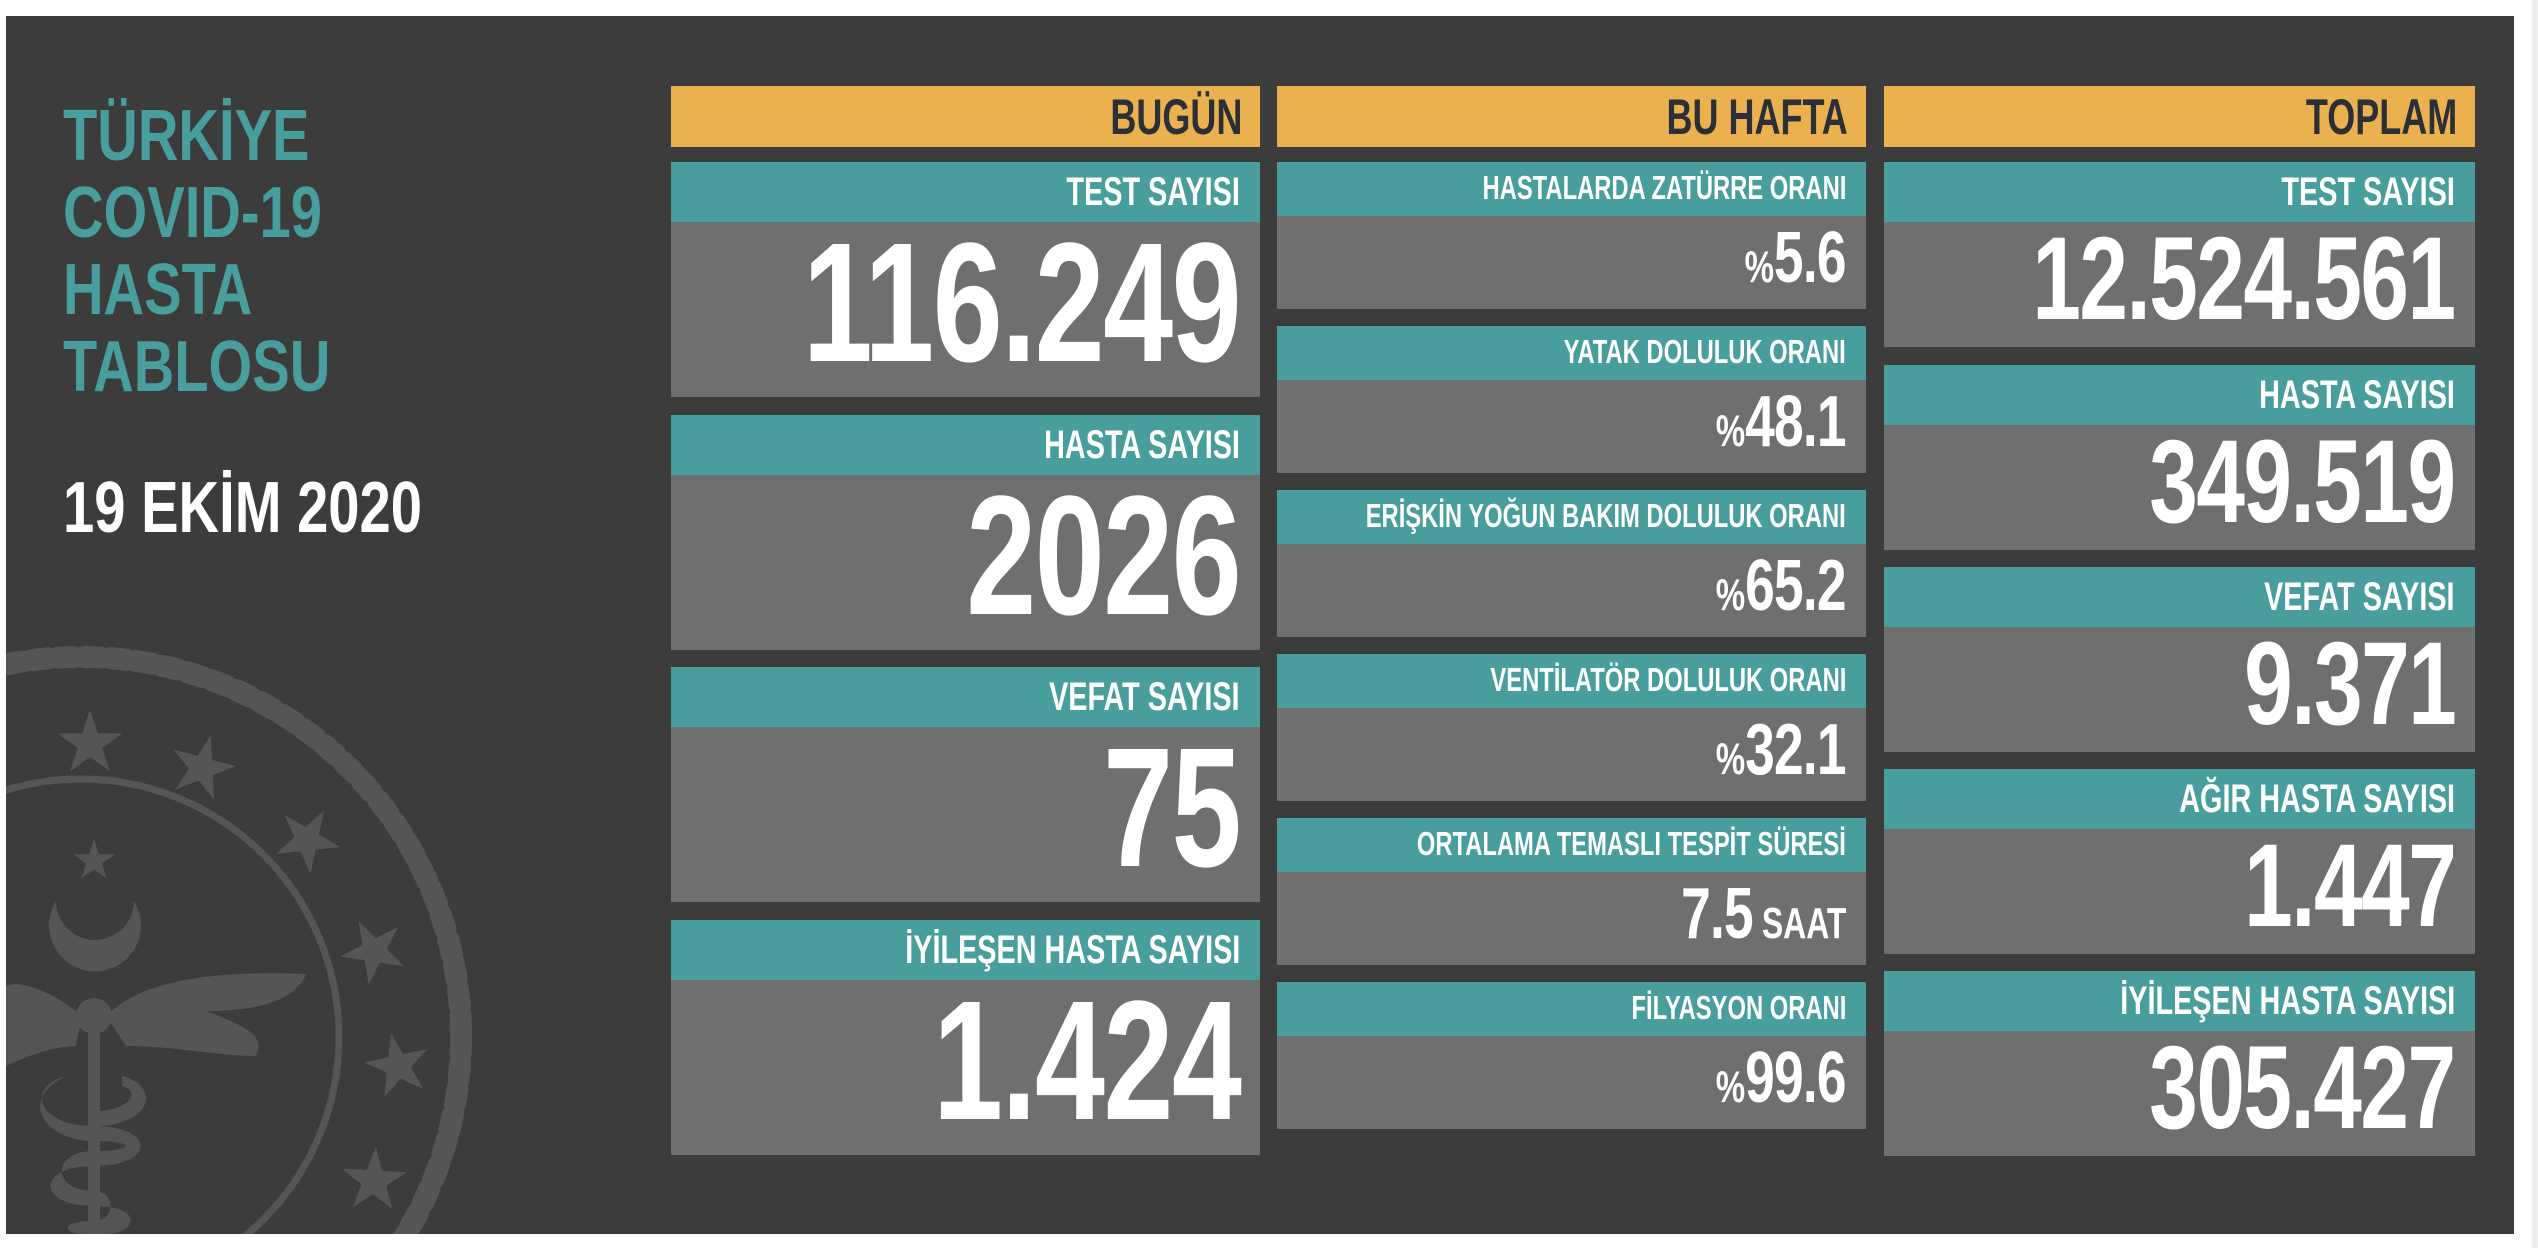 Image resolution: width=2538 pixels, height=1248 pixels. I want to click on stat-caption: AĞIR HASTA SAYISI, so click(2179, 799).